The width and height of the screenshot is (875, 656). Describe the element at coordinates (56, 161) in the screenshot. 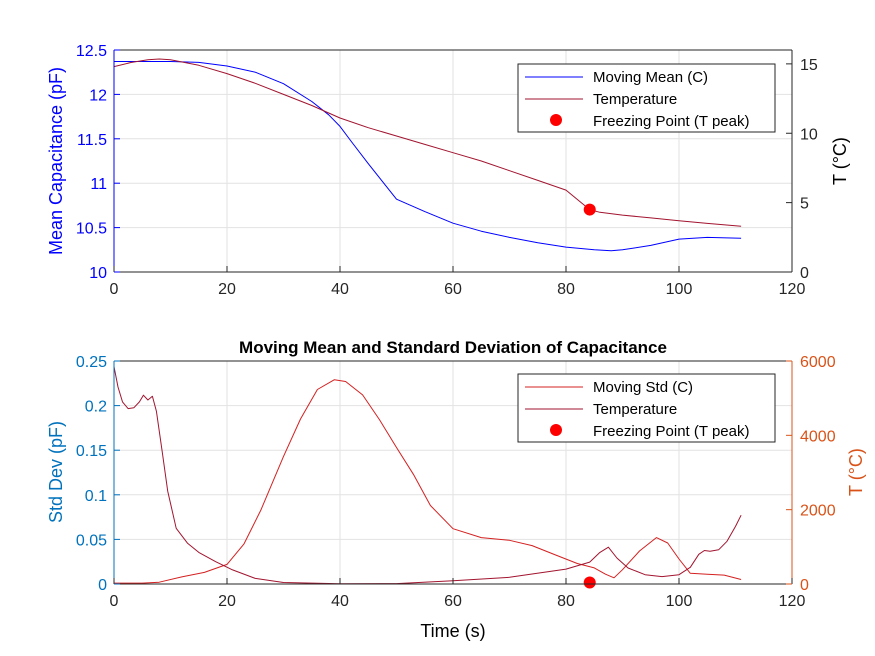

I see `top-left-axis-label: Mean Capacitance (pF)` at that location.